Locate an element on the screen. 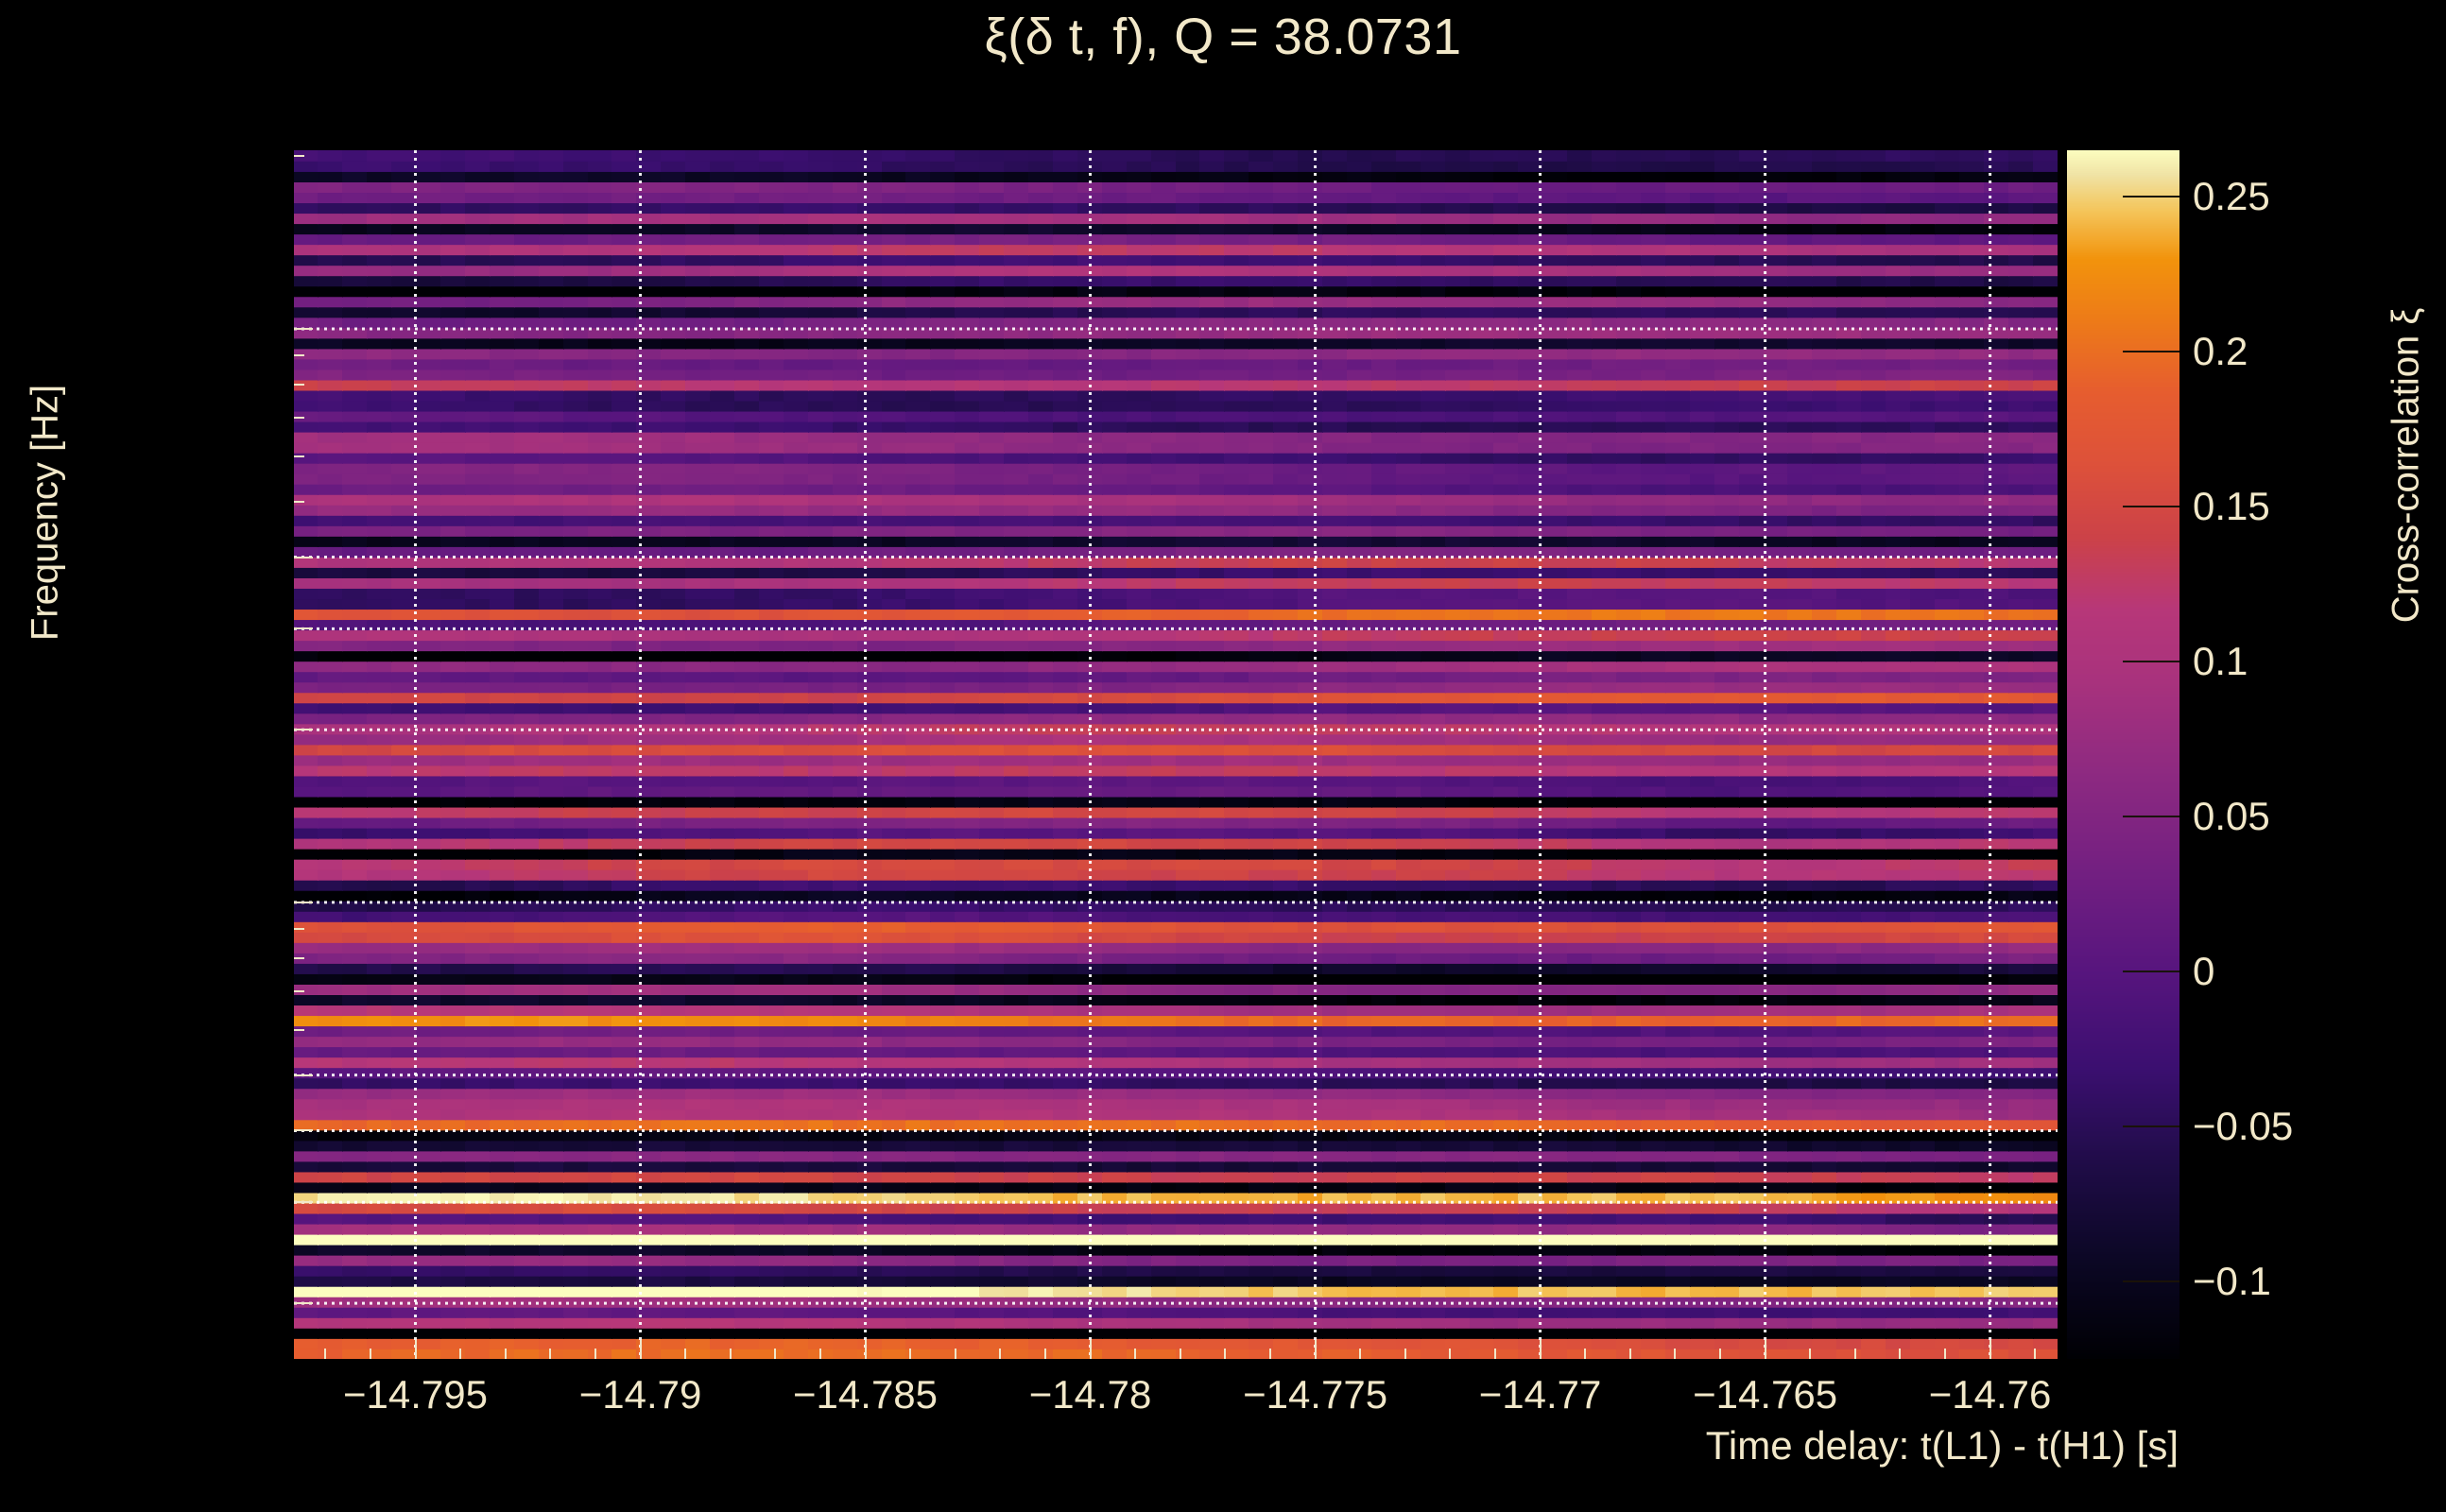  page-title: ξ(δ t, f), Q = 38.0731 is located at coordinates (1223, 37).